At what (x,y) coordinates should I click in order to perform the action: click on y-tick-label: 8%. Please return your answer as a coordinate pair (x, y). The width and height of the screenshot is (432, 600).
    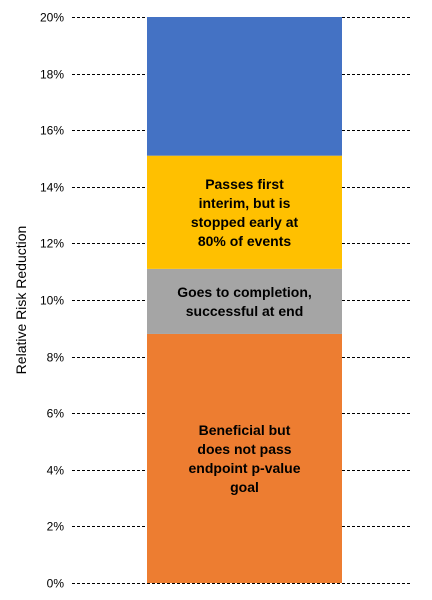
    Looking at the image, I should click on (56, 358).